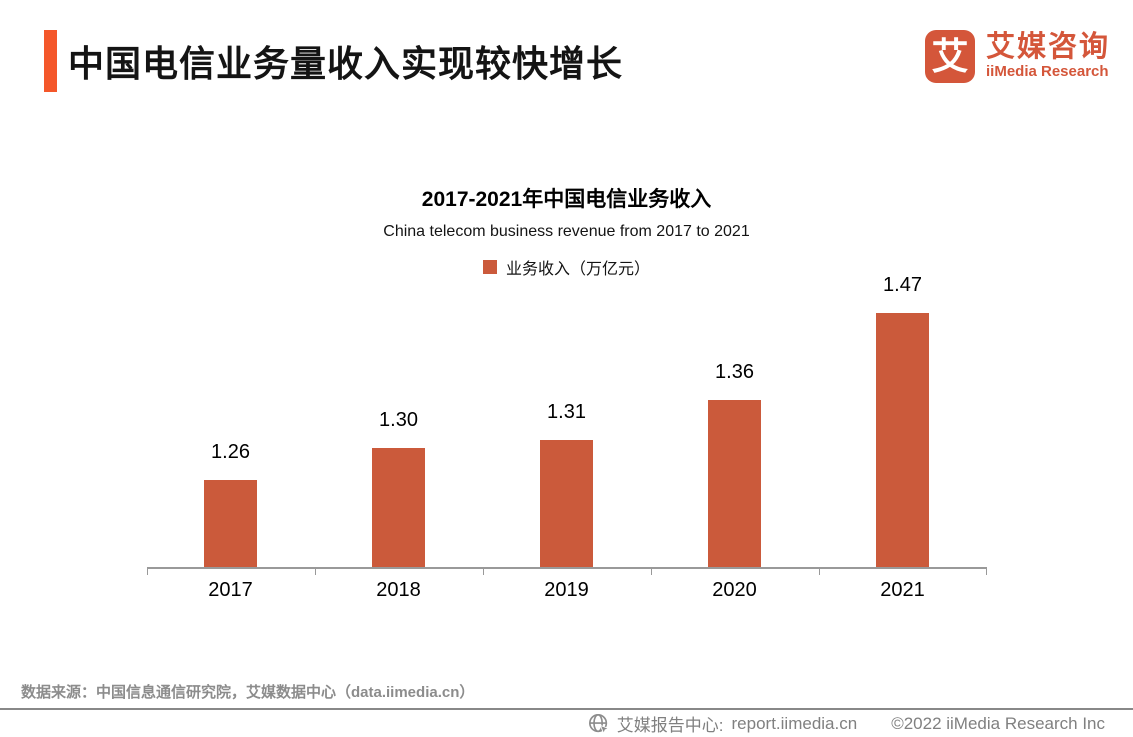 This screenshot has height=737, width=1133. I want to click on bar-2020, so click(734, 483).